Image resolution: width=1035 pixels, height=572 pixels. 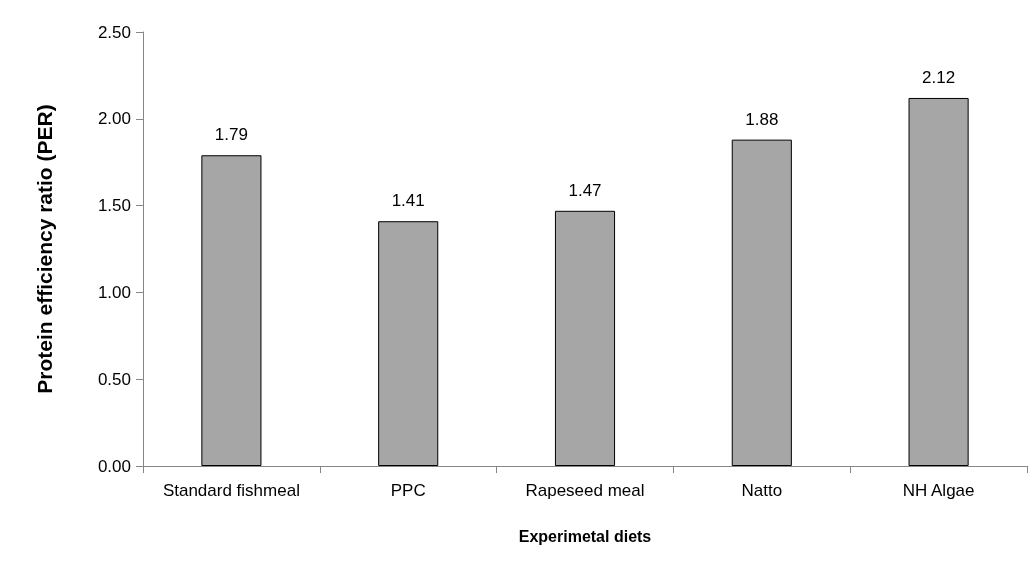 What do you see at coordinates (114, 292) in the screenshot?
I see `y-tick-label: 1.00` at bounding box center [114, 292].